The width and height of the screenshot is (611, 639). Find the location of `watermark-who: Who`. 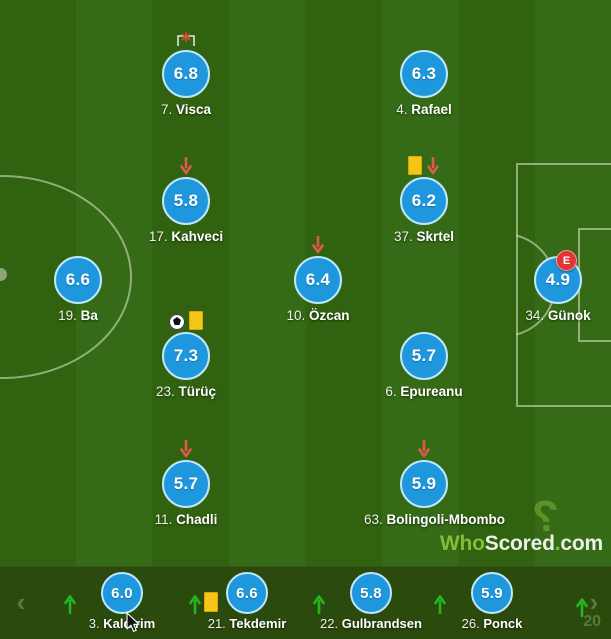

watermark-who: Who is located at coordinates (462, 543).